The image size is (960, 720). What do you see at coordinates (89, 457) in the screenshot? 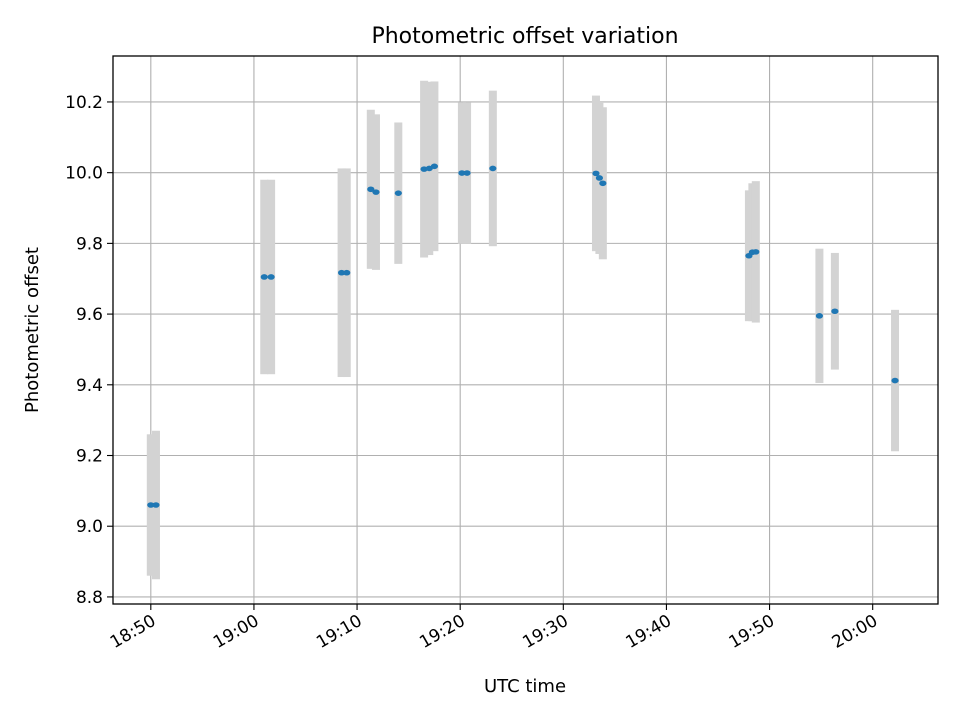
I see `y-tick-label: 9.2` at bounding box center [89, 457].